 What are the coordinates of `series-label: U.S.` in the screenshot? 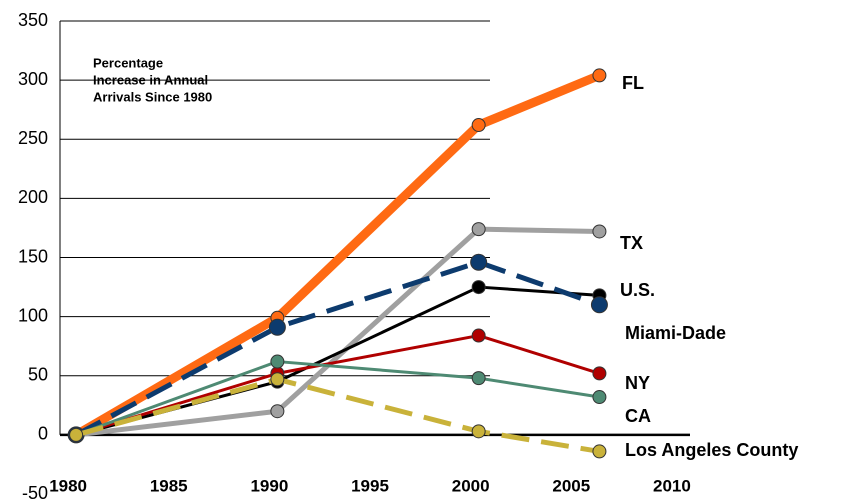 It's located at (637, 290).